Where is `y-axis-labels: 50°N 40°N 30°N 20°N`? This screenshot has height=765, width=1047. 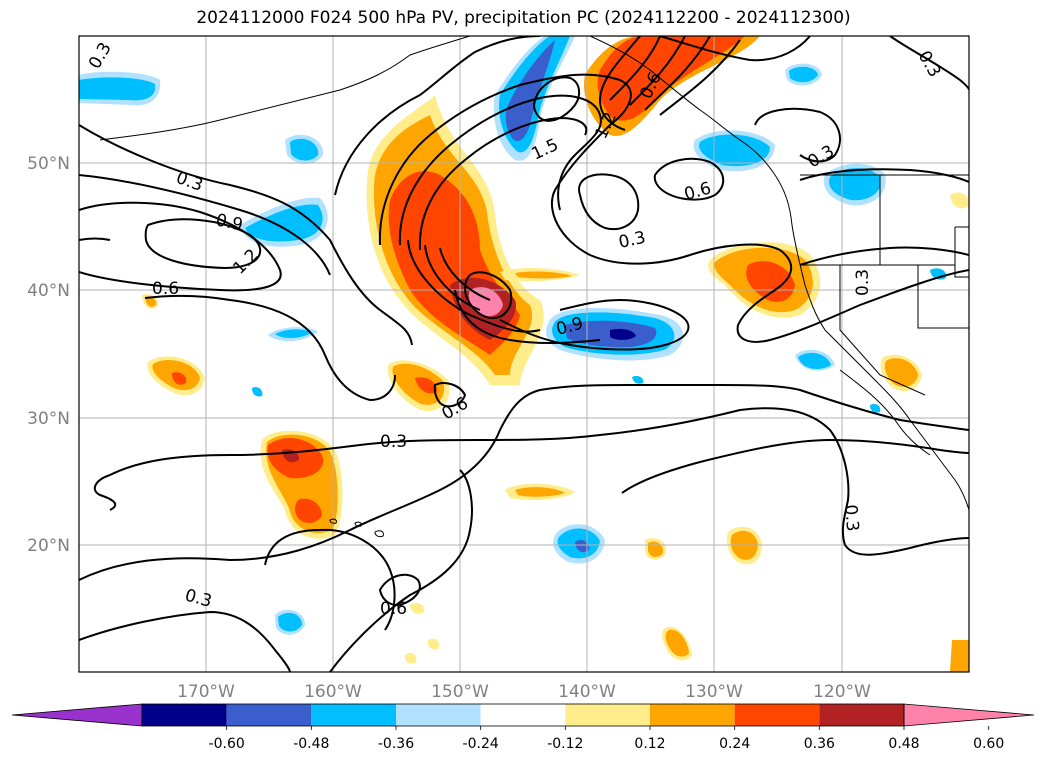
y-axis-labels: 50°N 40°N 30°N 20°N is located at coordinates (48, 355).